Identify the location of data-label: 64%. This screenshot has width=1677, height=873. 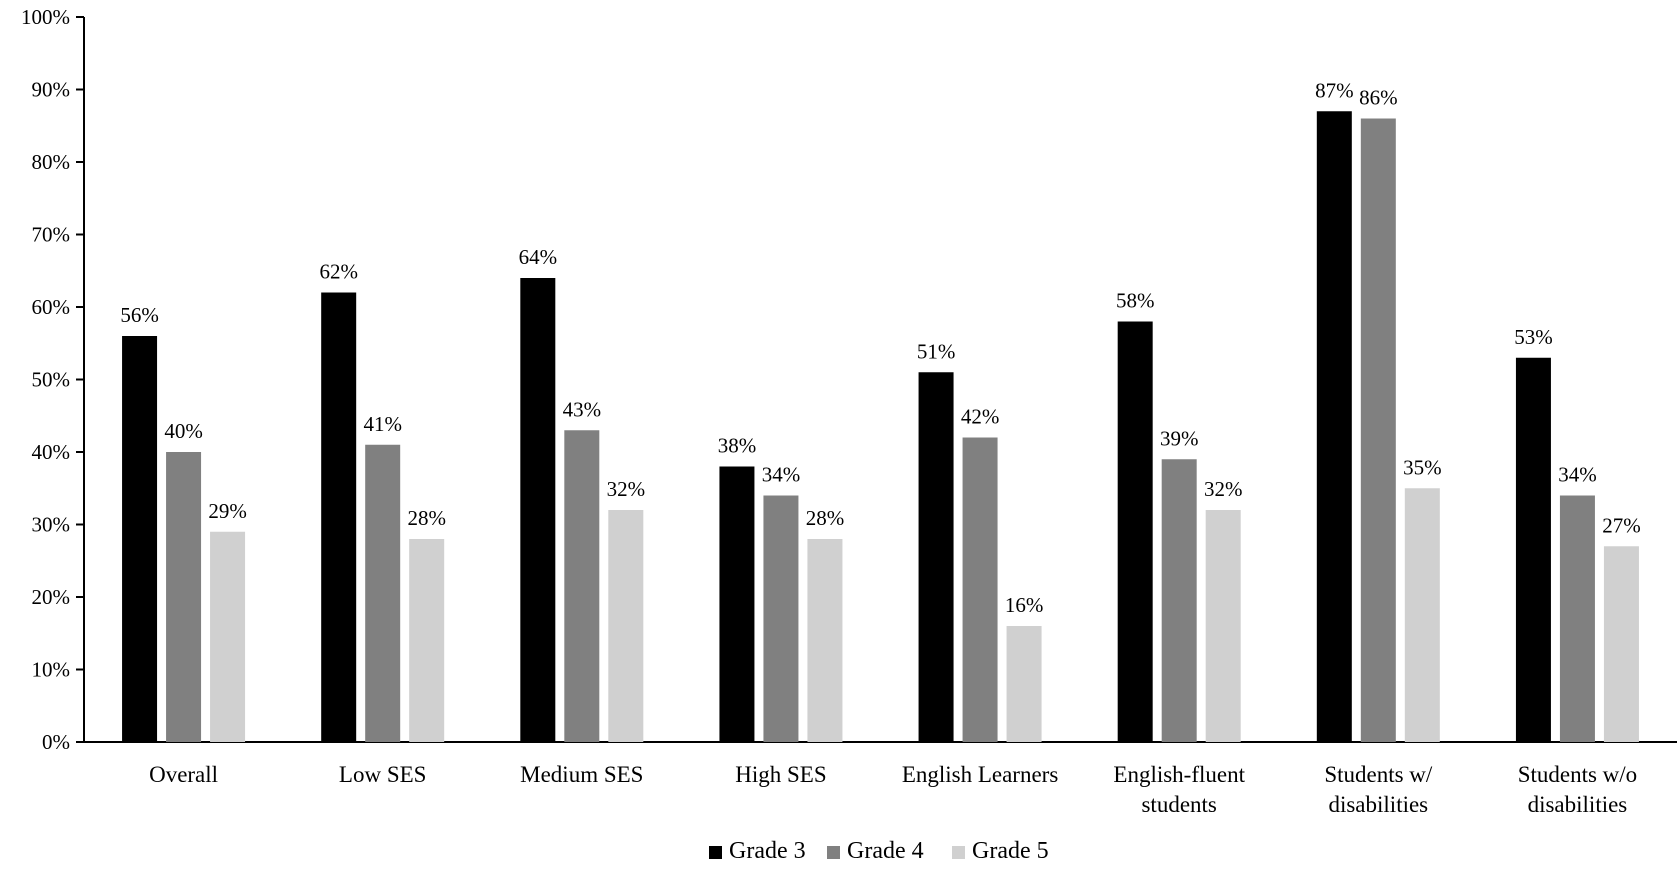
(538, 257).